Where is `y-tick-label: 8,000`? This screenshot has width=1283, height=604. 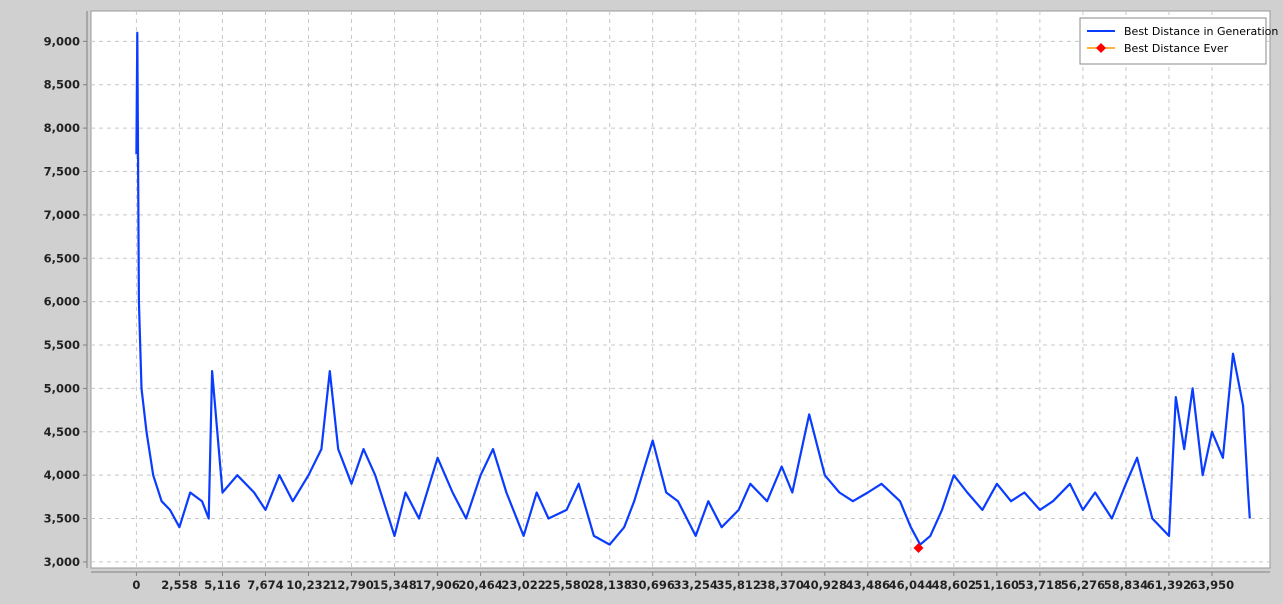 y-tick-label: 8,000 is located at coordinates (62, 128).